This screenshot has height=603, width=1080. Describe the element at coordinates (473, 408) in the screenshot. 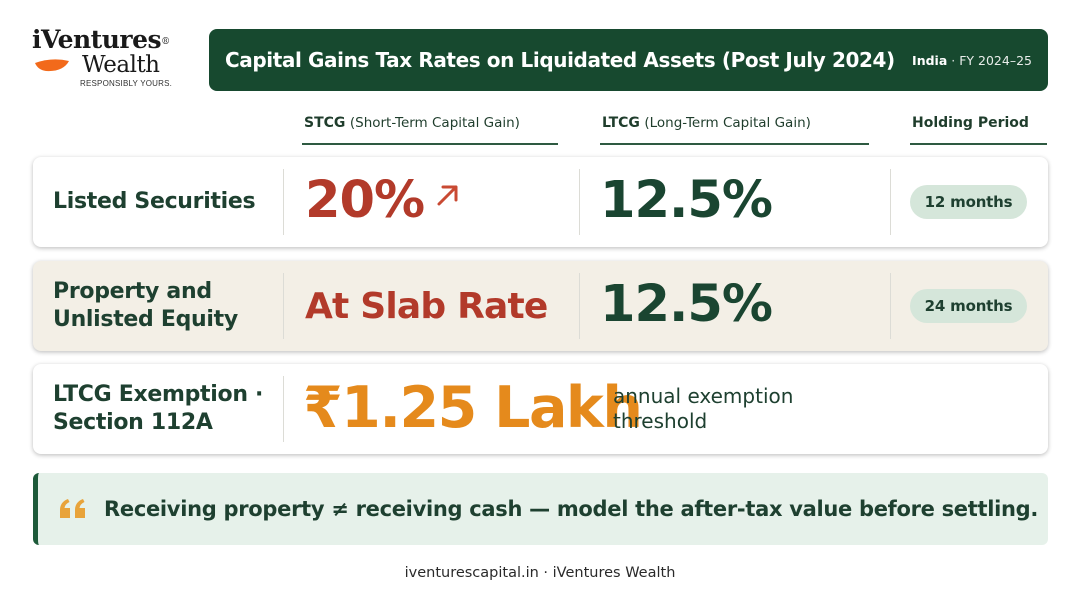

I see `exemption-amount: ₹1.25 Lakh` at that location.